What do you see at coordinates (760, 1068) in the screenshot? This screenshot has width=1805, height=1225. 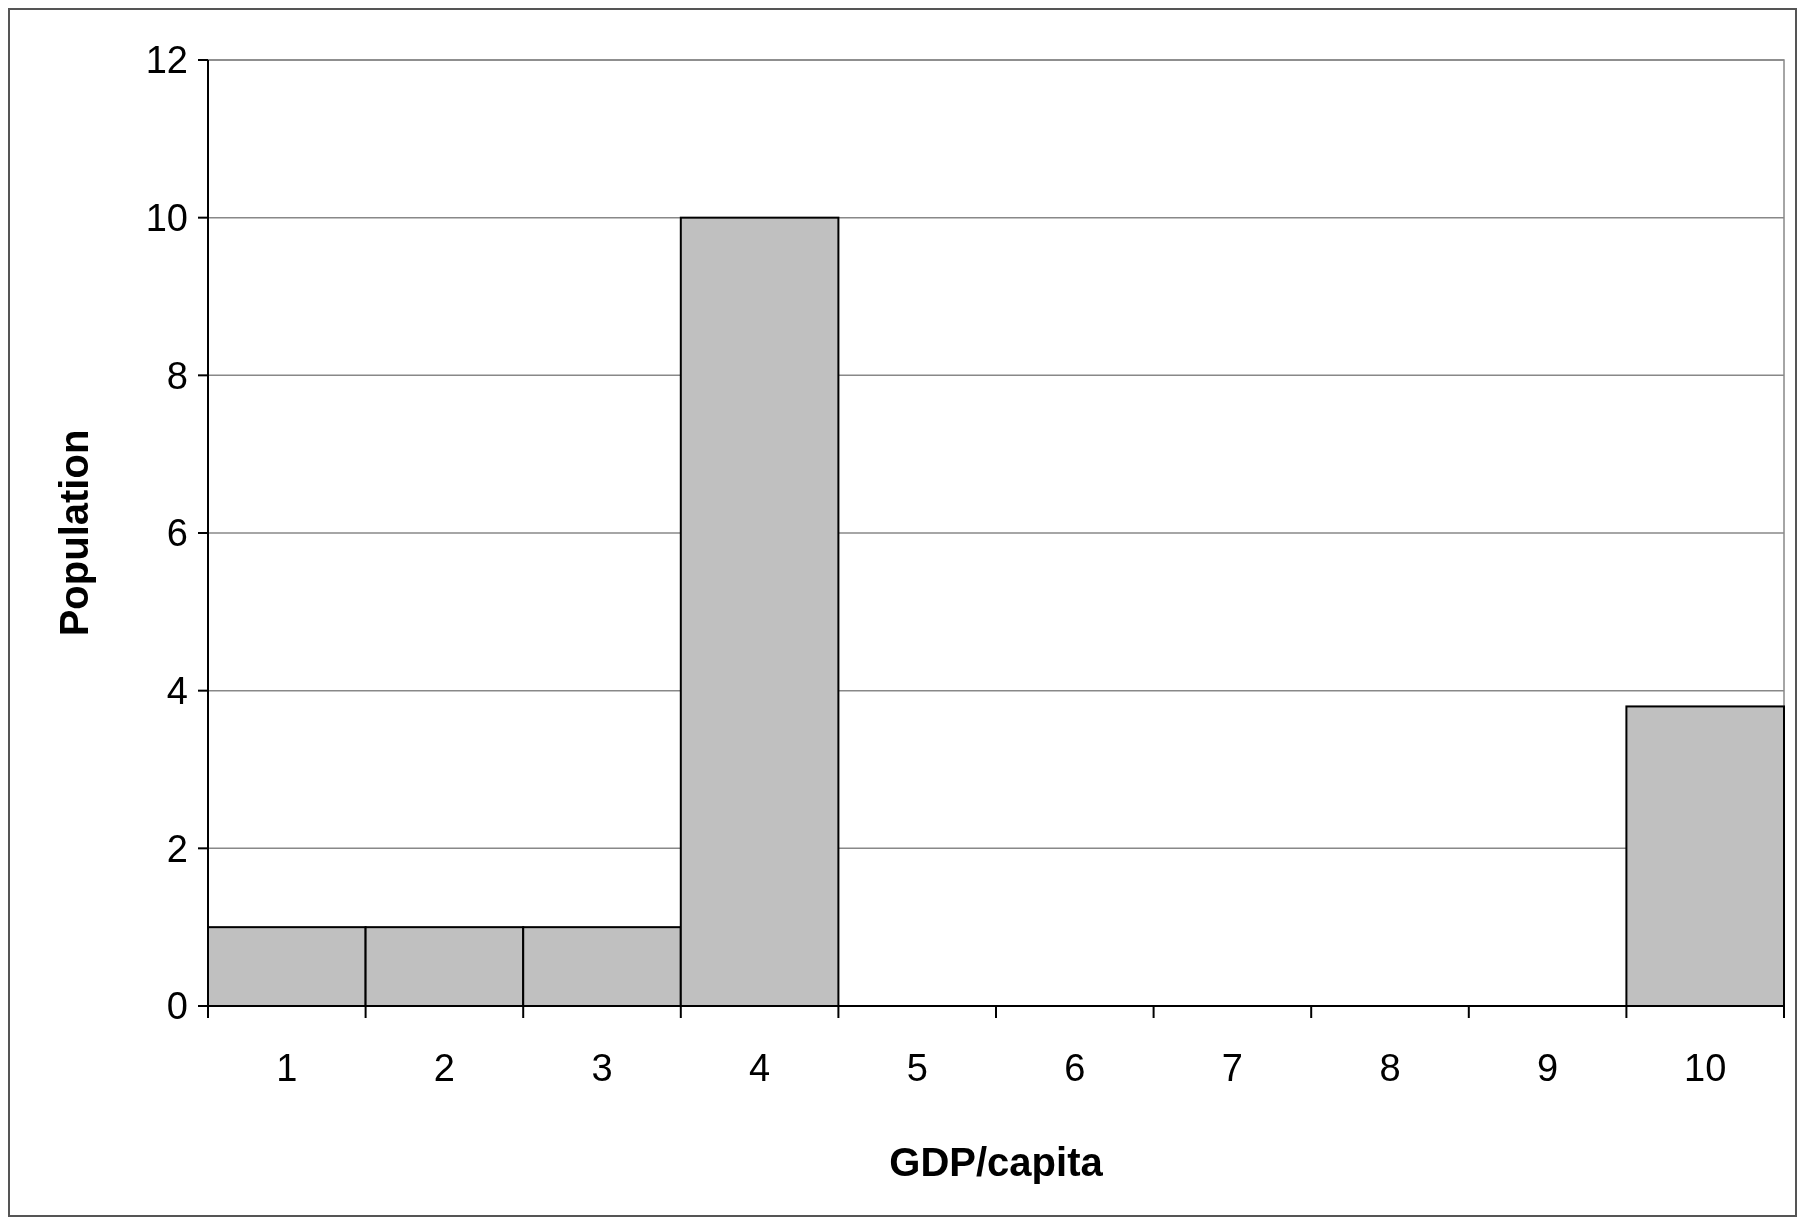 I see `x-tick-label: 4` at bounding box center [760, 1068].